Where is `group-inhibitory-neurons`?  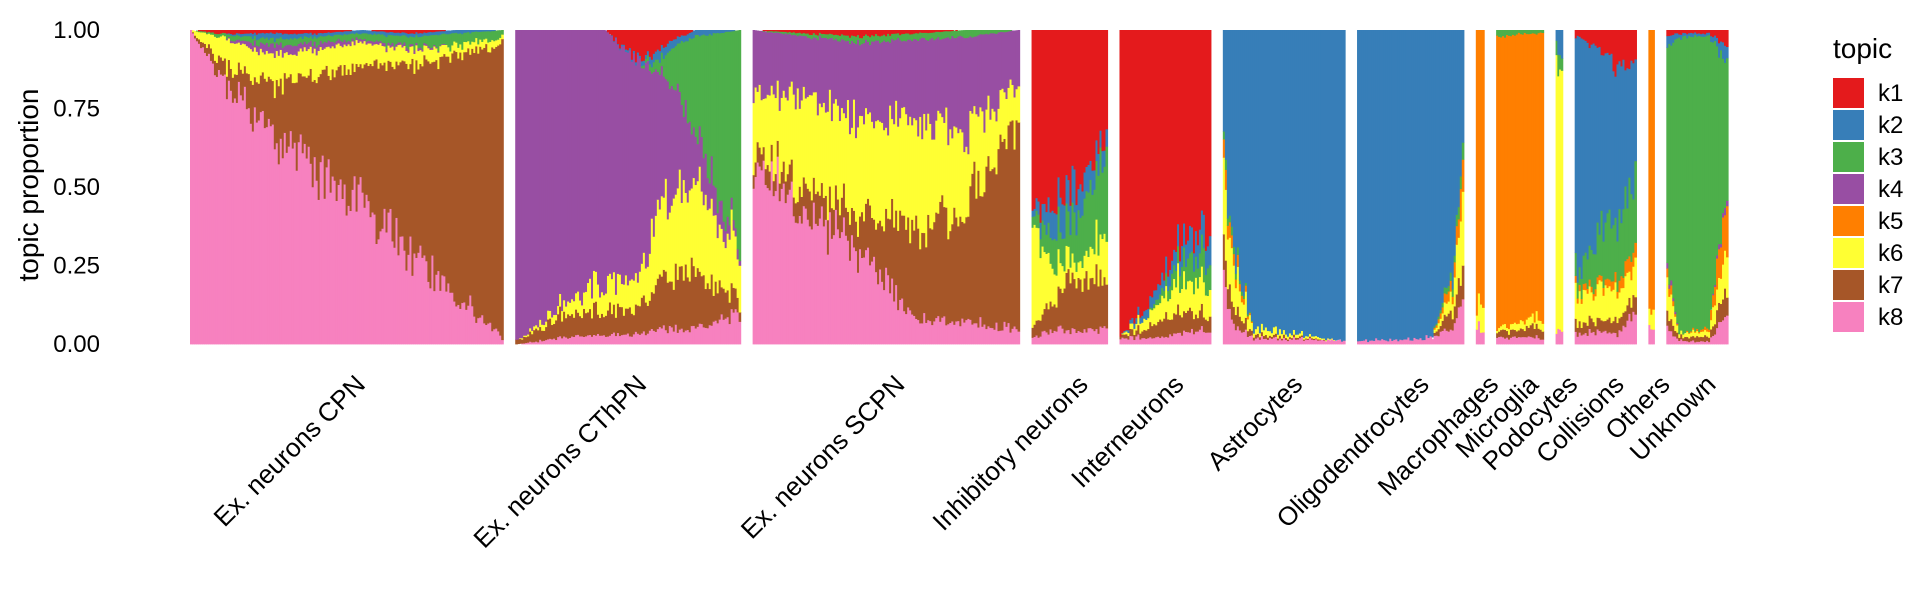
group-inhibitory-neurons is located at coordinates (1070, 187).